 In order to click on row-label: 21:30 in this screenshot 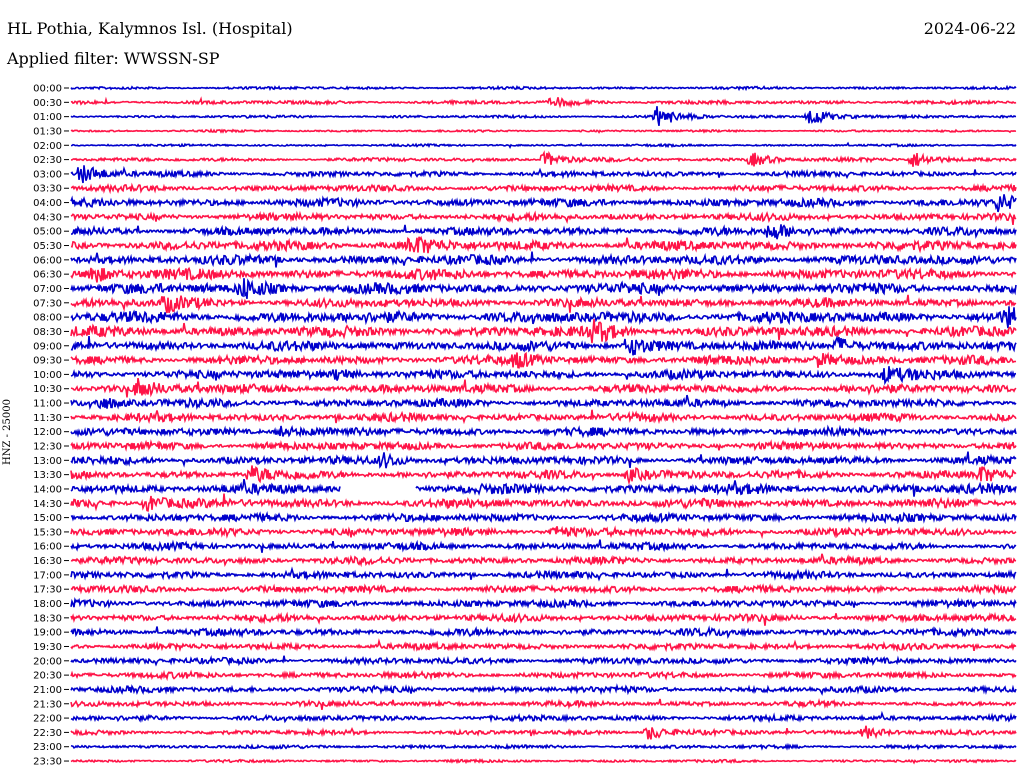, I will do `click(47, 704)`.